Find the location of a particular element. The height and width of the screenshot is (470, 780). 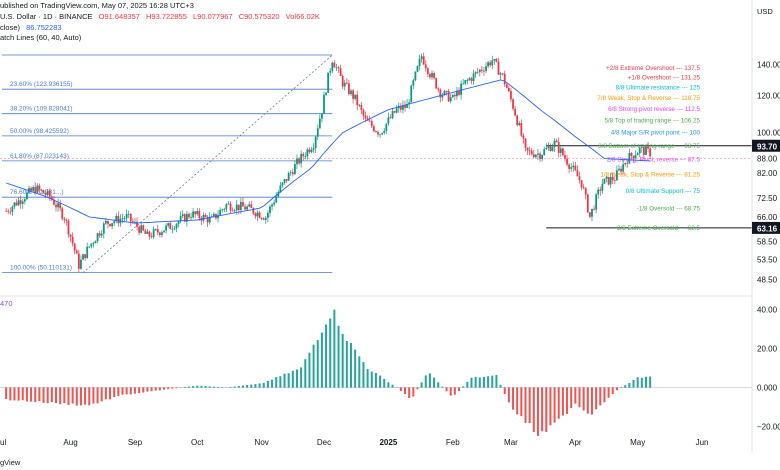

legend-indicator1: close) 86.752283 is located at coordinates (33, 27).